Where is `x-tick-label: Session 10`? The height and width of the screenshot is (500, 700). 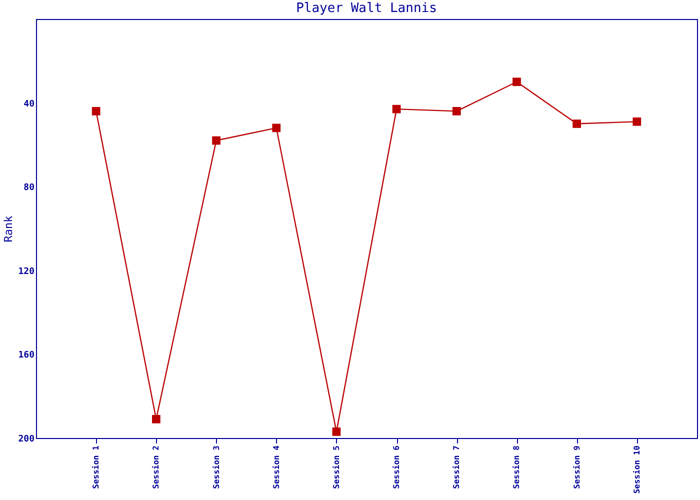 x-tick-label: Session 10 is located at coordinates (637, 469).